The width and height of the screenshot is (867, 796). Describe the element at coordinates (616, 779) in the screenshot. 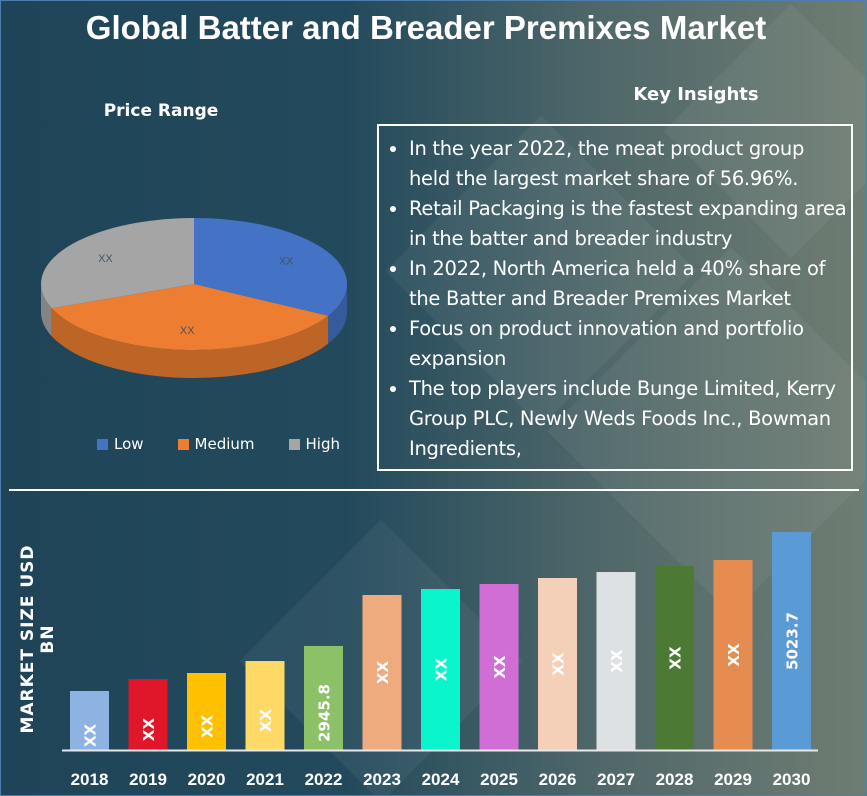

I see `x-tick-label: 2027` at that location.